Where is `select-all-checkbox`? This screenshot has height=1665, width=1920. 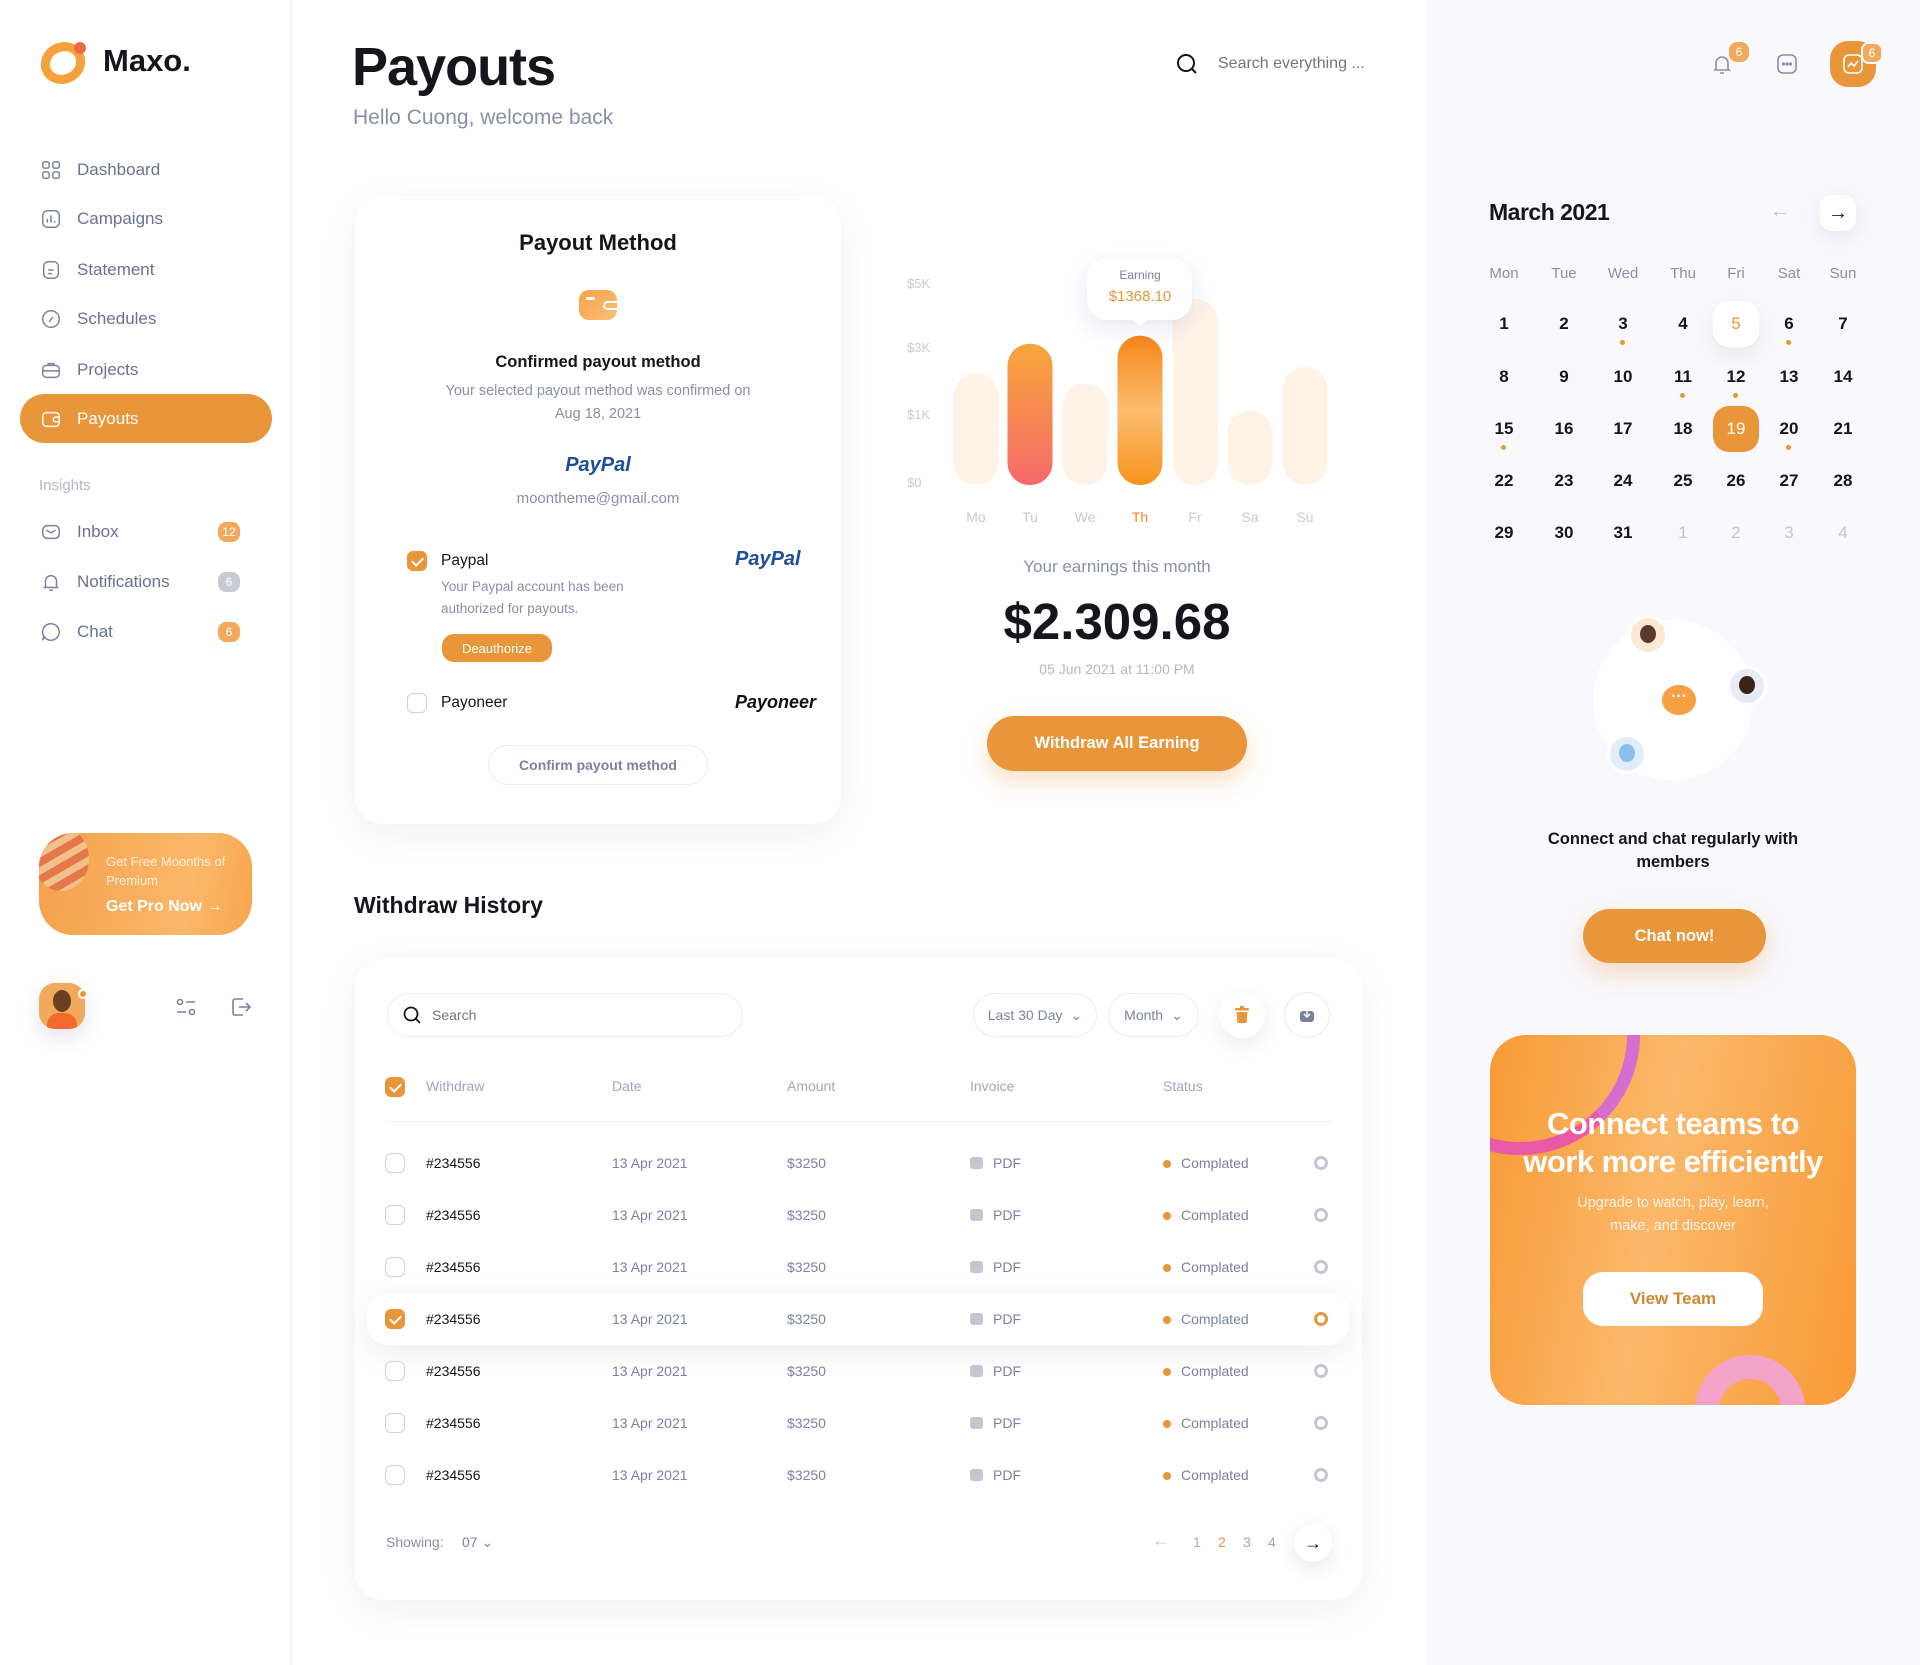
select-all-checkbox is located at coordinates (395, 1087).